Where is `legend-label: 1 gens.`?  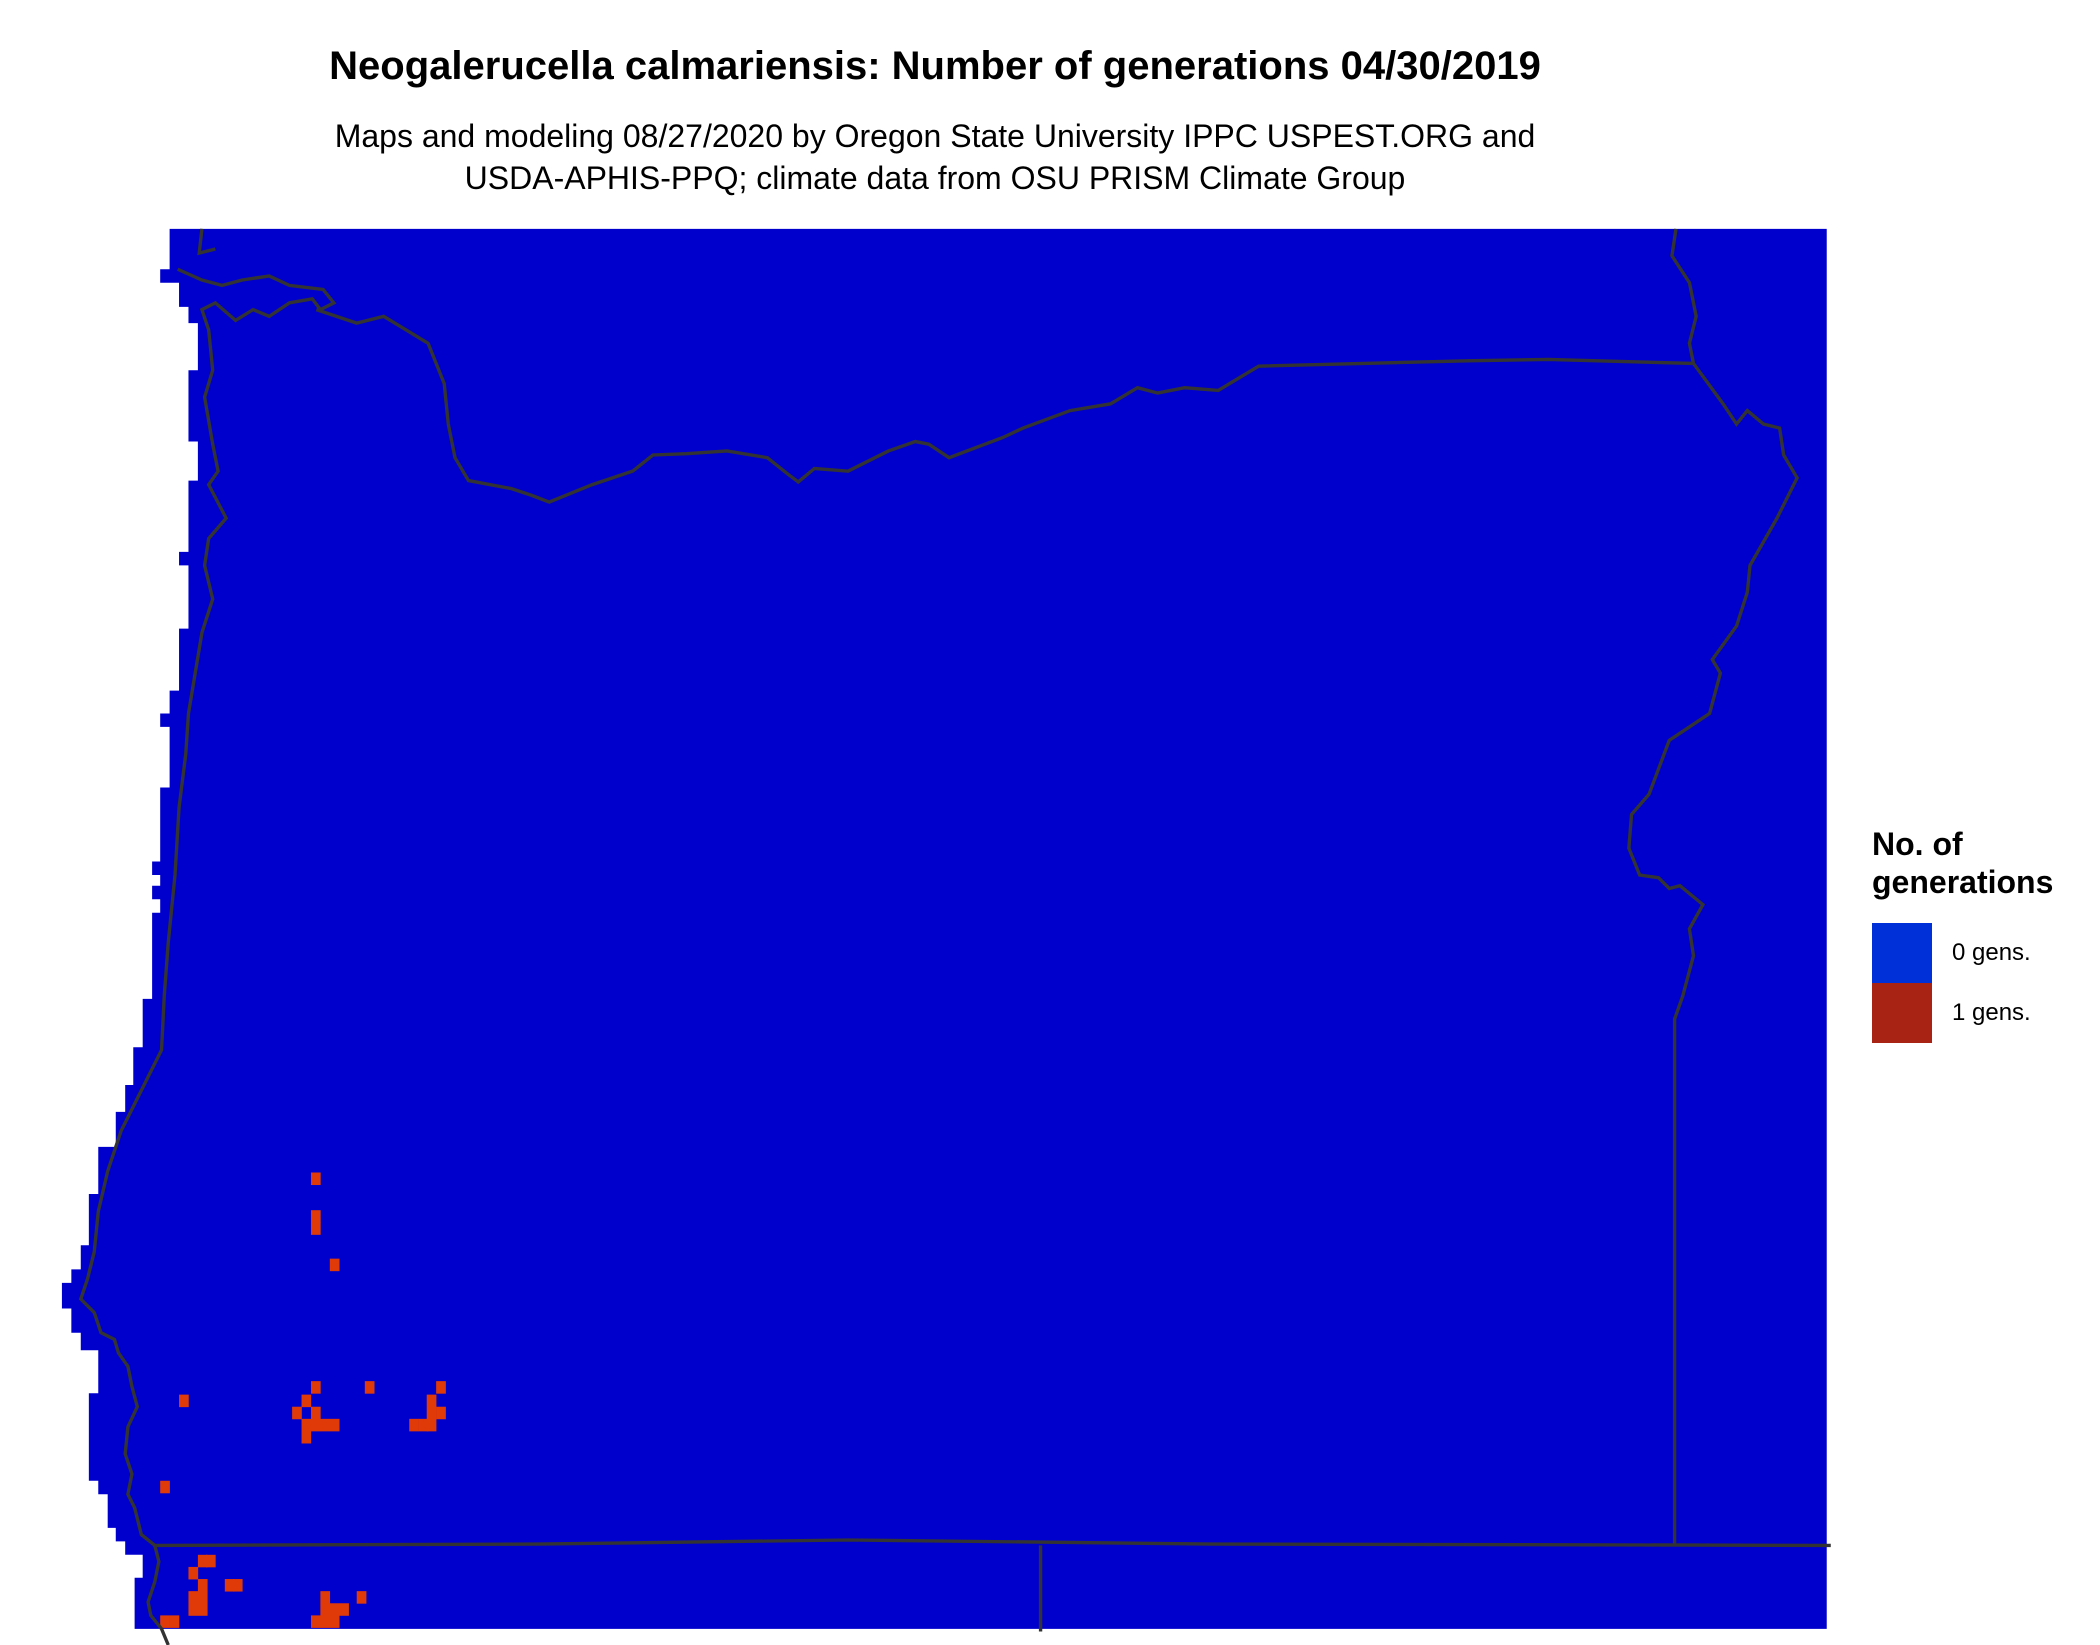
legend-label: 1 gens. is located at coordinates (1991, 1012).